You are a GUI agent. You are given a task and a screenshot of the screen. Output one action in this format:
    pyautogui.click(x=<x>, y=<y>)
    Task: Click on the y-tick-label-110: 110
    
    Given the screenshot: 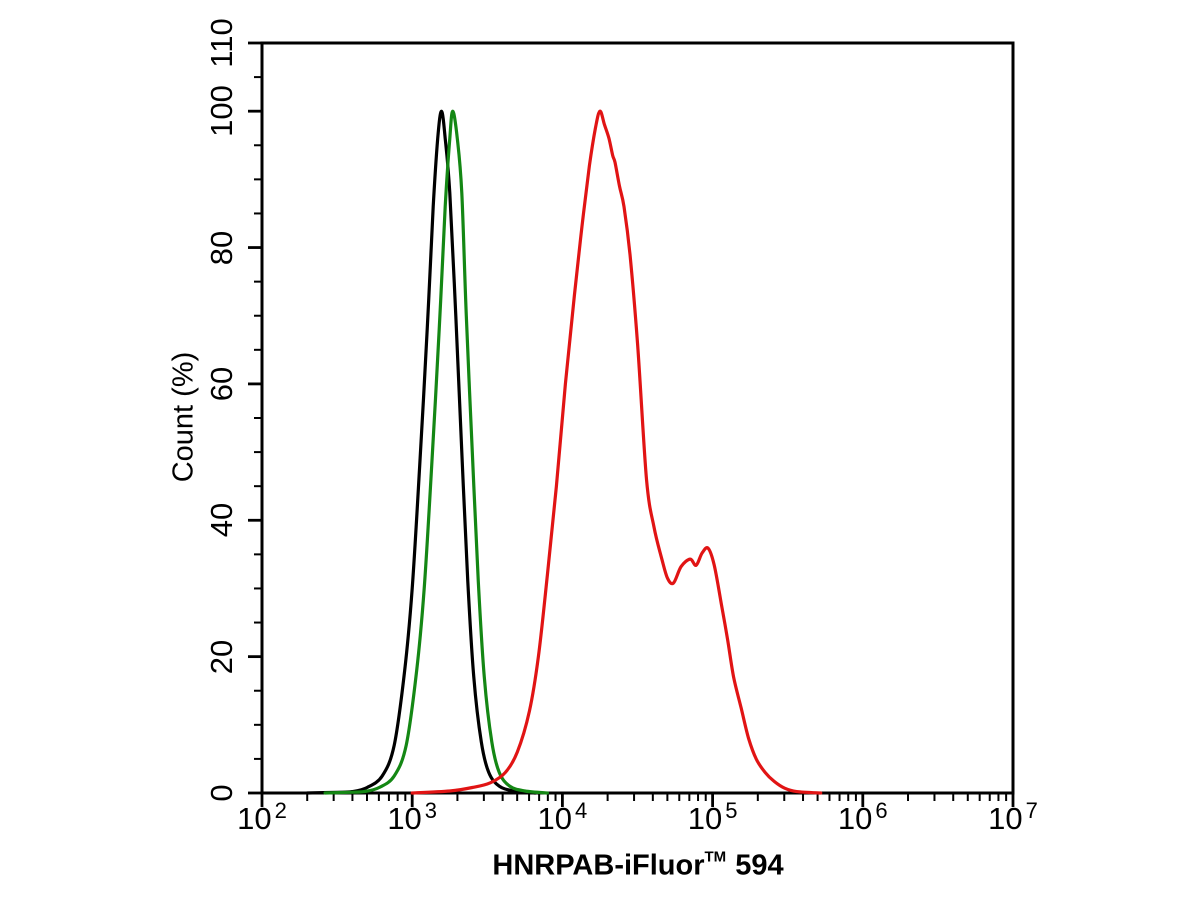 What is the action you would take?
    pyautogui.click(x=221, y=43)
    